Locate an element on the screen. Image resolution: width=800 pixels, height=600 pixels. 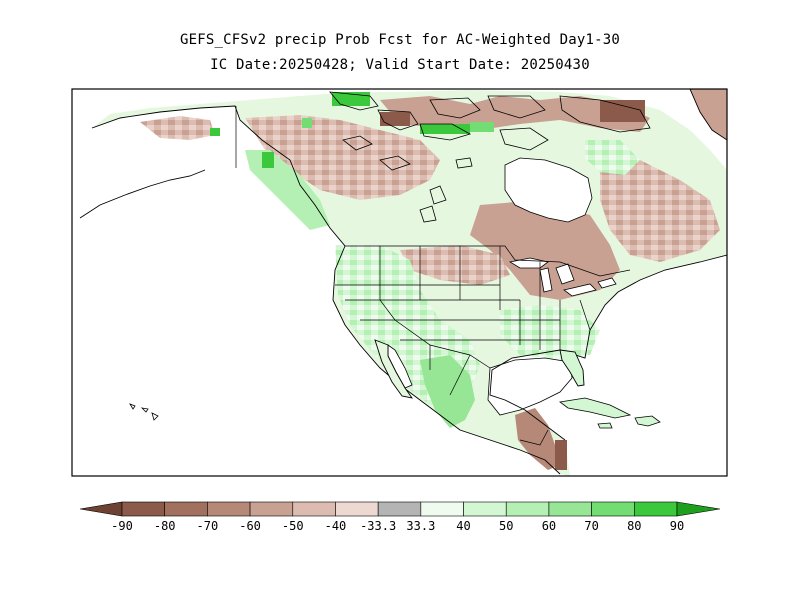
hispaniola is located at coordinates (647, 421).